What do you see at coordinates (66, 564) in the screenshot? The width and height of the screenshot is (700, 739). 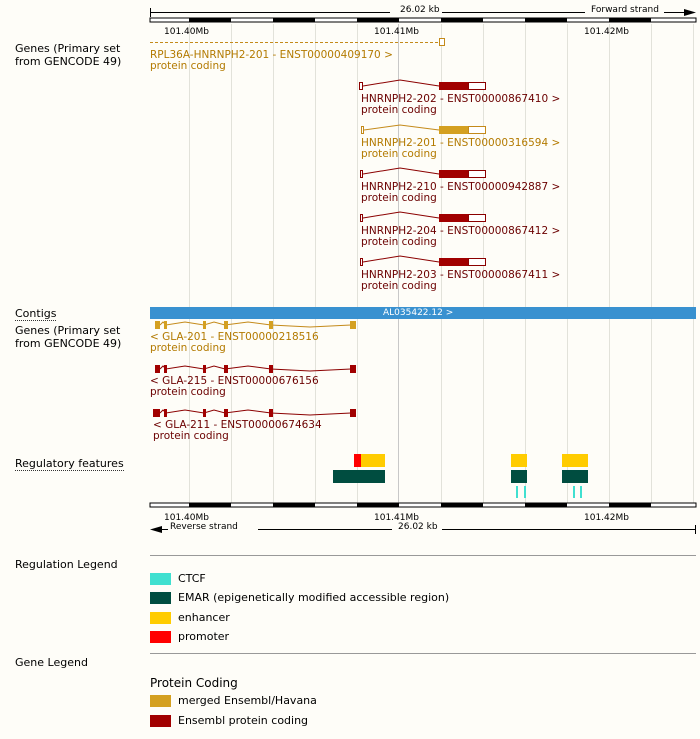 I see `regulation-legend-title: Regulation Legend` at bounding box center [66, 564].